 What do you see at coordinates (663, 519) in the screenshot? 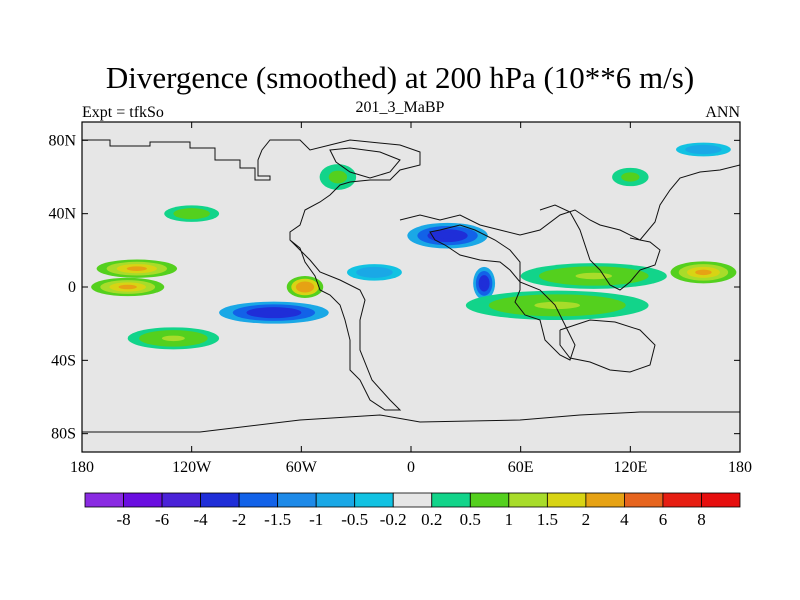
I see `colorbar-label: 6` at bounding box center [663, 519].